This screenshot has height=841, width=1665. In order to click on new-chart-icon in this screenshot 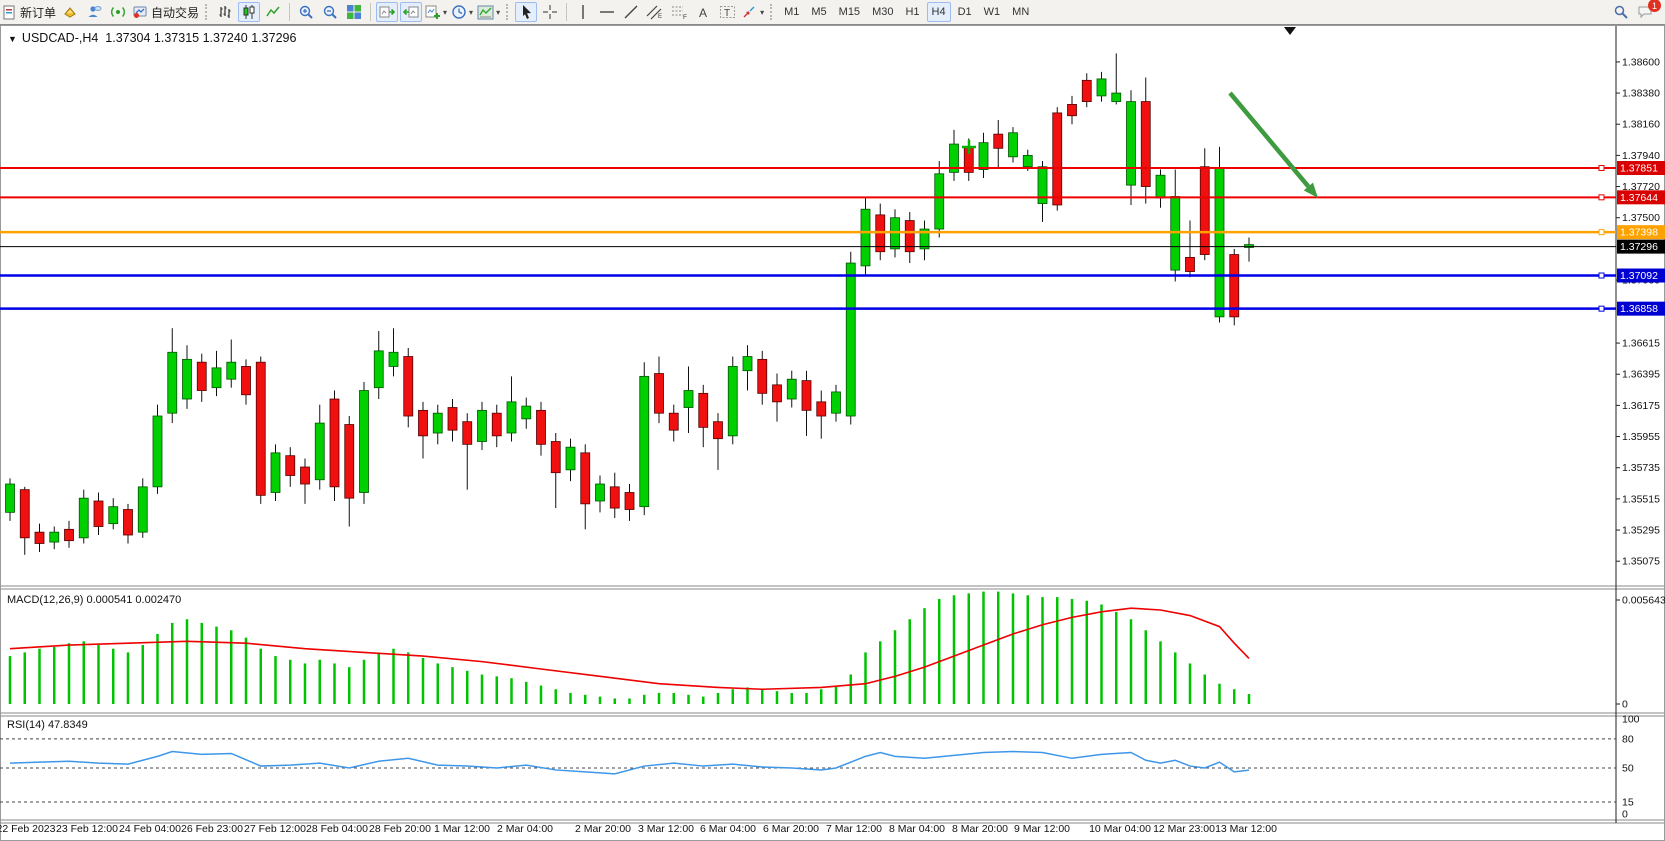, I will do `click(433, 12)`.